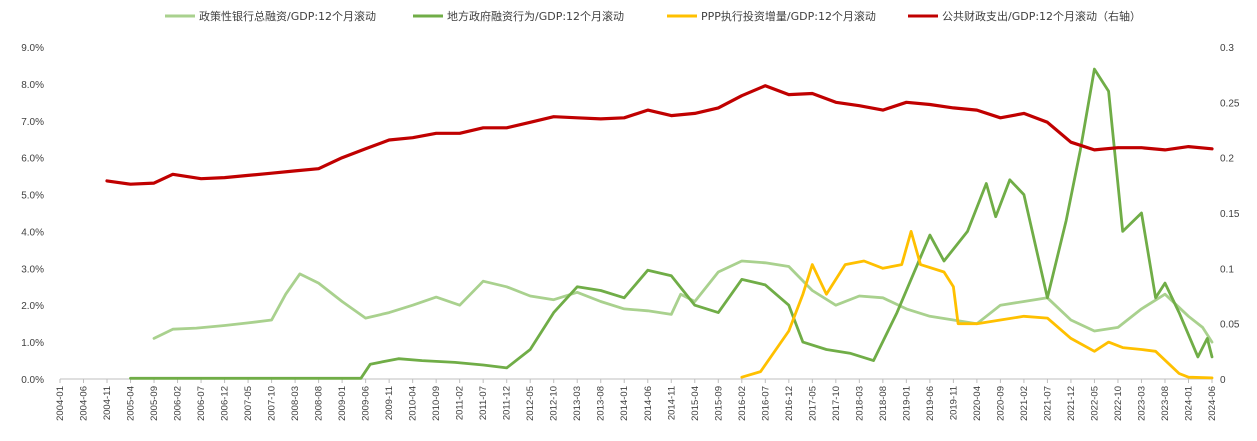  I want to click on left-y-tick-label: 6.0%, so click(32, 159).